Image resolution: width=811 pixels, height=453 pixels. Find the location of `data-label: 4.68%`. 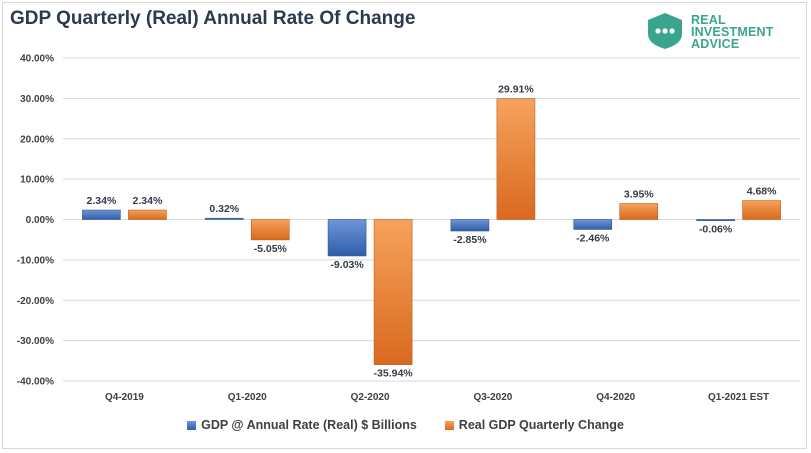

data-label: 4.68% is located at coordinates (762, 192).